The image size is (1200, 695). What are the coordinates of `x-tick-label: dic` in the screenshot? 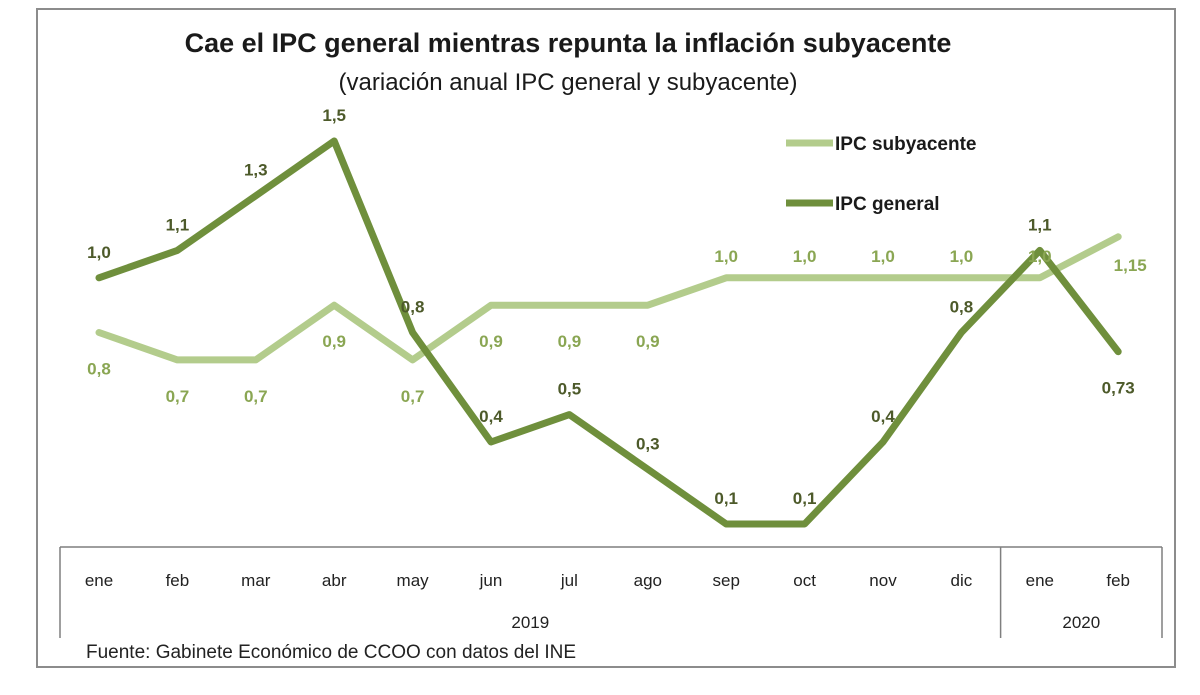 It's located at (962, 580).